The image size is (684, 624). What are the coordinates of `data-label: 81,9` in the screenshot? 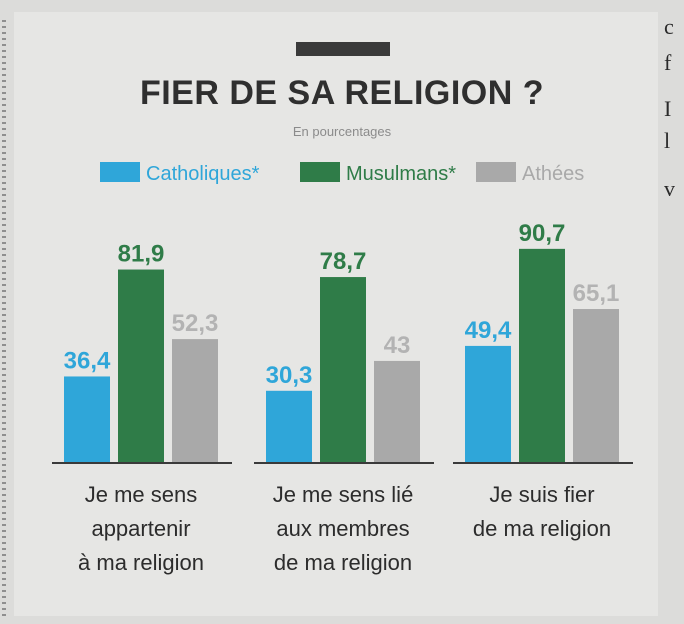 It's located at (141, 254).